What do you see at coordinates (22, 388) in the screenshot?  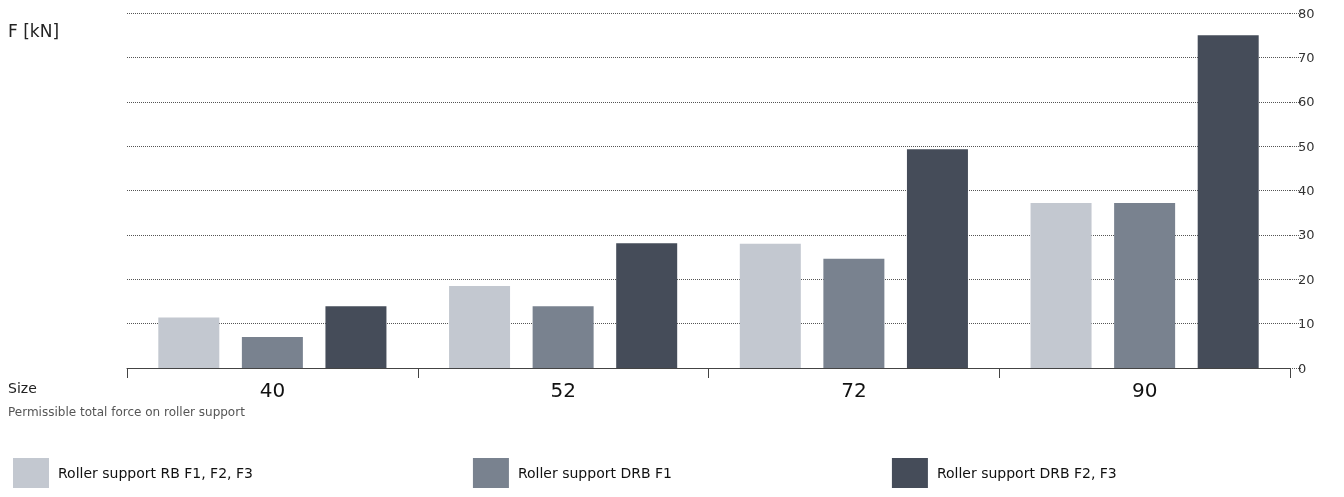 I see `text: Size` at bounding box center [22, 388].